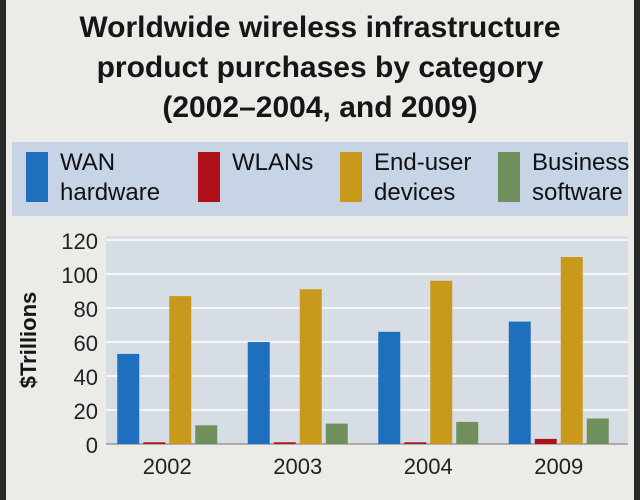 The width and height of the screenshot is (640, 500). What do you see at coordinates (577, 192) in the screenshot?
I see `legend-label-line: software` at bounding box center [577, 192].